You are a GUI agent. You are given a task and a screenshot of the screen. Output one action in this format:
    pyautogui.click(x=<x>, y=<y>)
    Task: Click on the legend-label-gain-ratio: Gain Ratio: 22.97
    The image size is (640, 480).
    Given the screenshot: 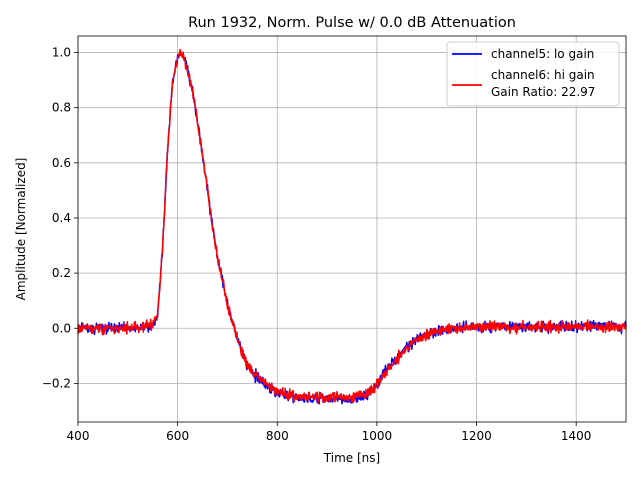 What is the action you would take?
    pyautogui.click(x=543, y=92)
    